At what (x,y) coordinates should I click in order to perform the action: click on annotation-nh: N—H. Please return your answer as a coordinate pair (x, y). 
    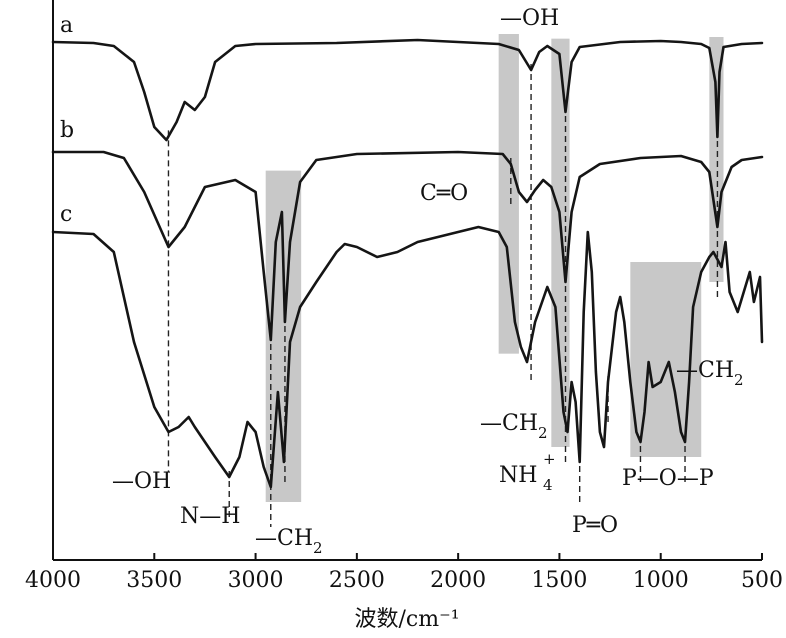
    Looking at the image, I should click on (210, 516).